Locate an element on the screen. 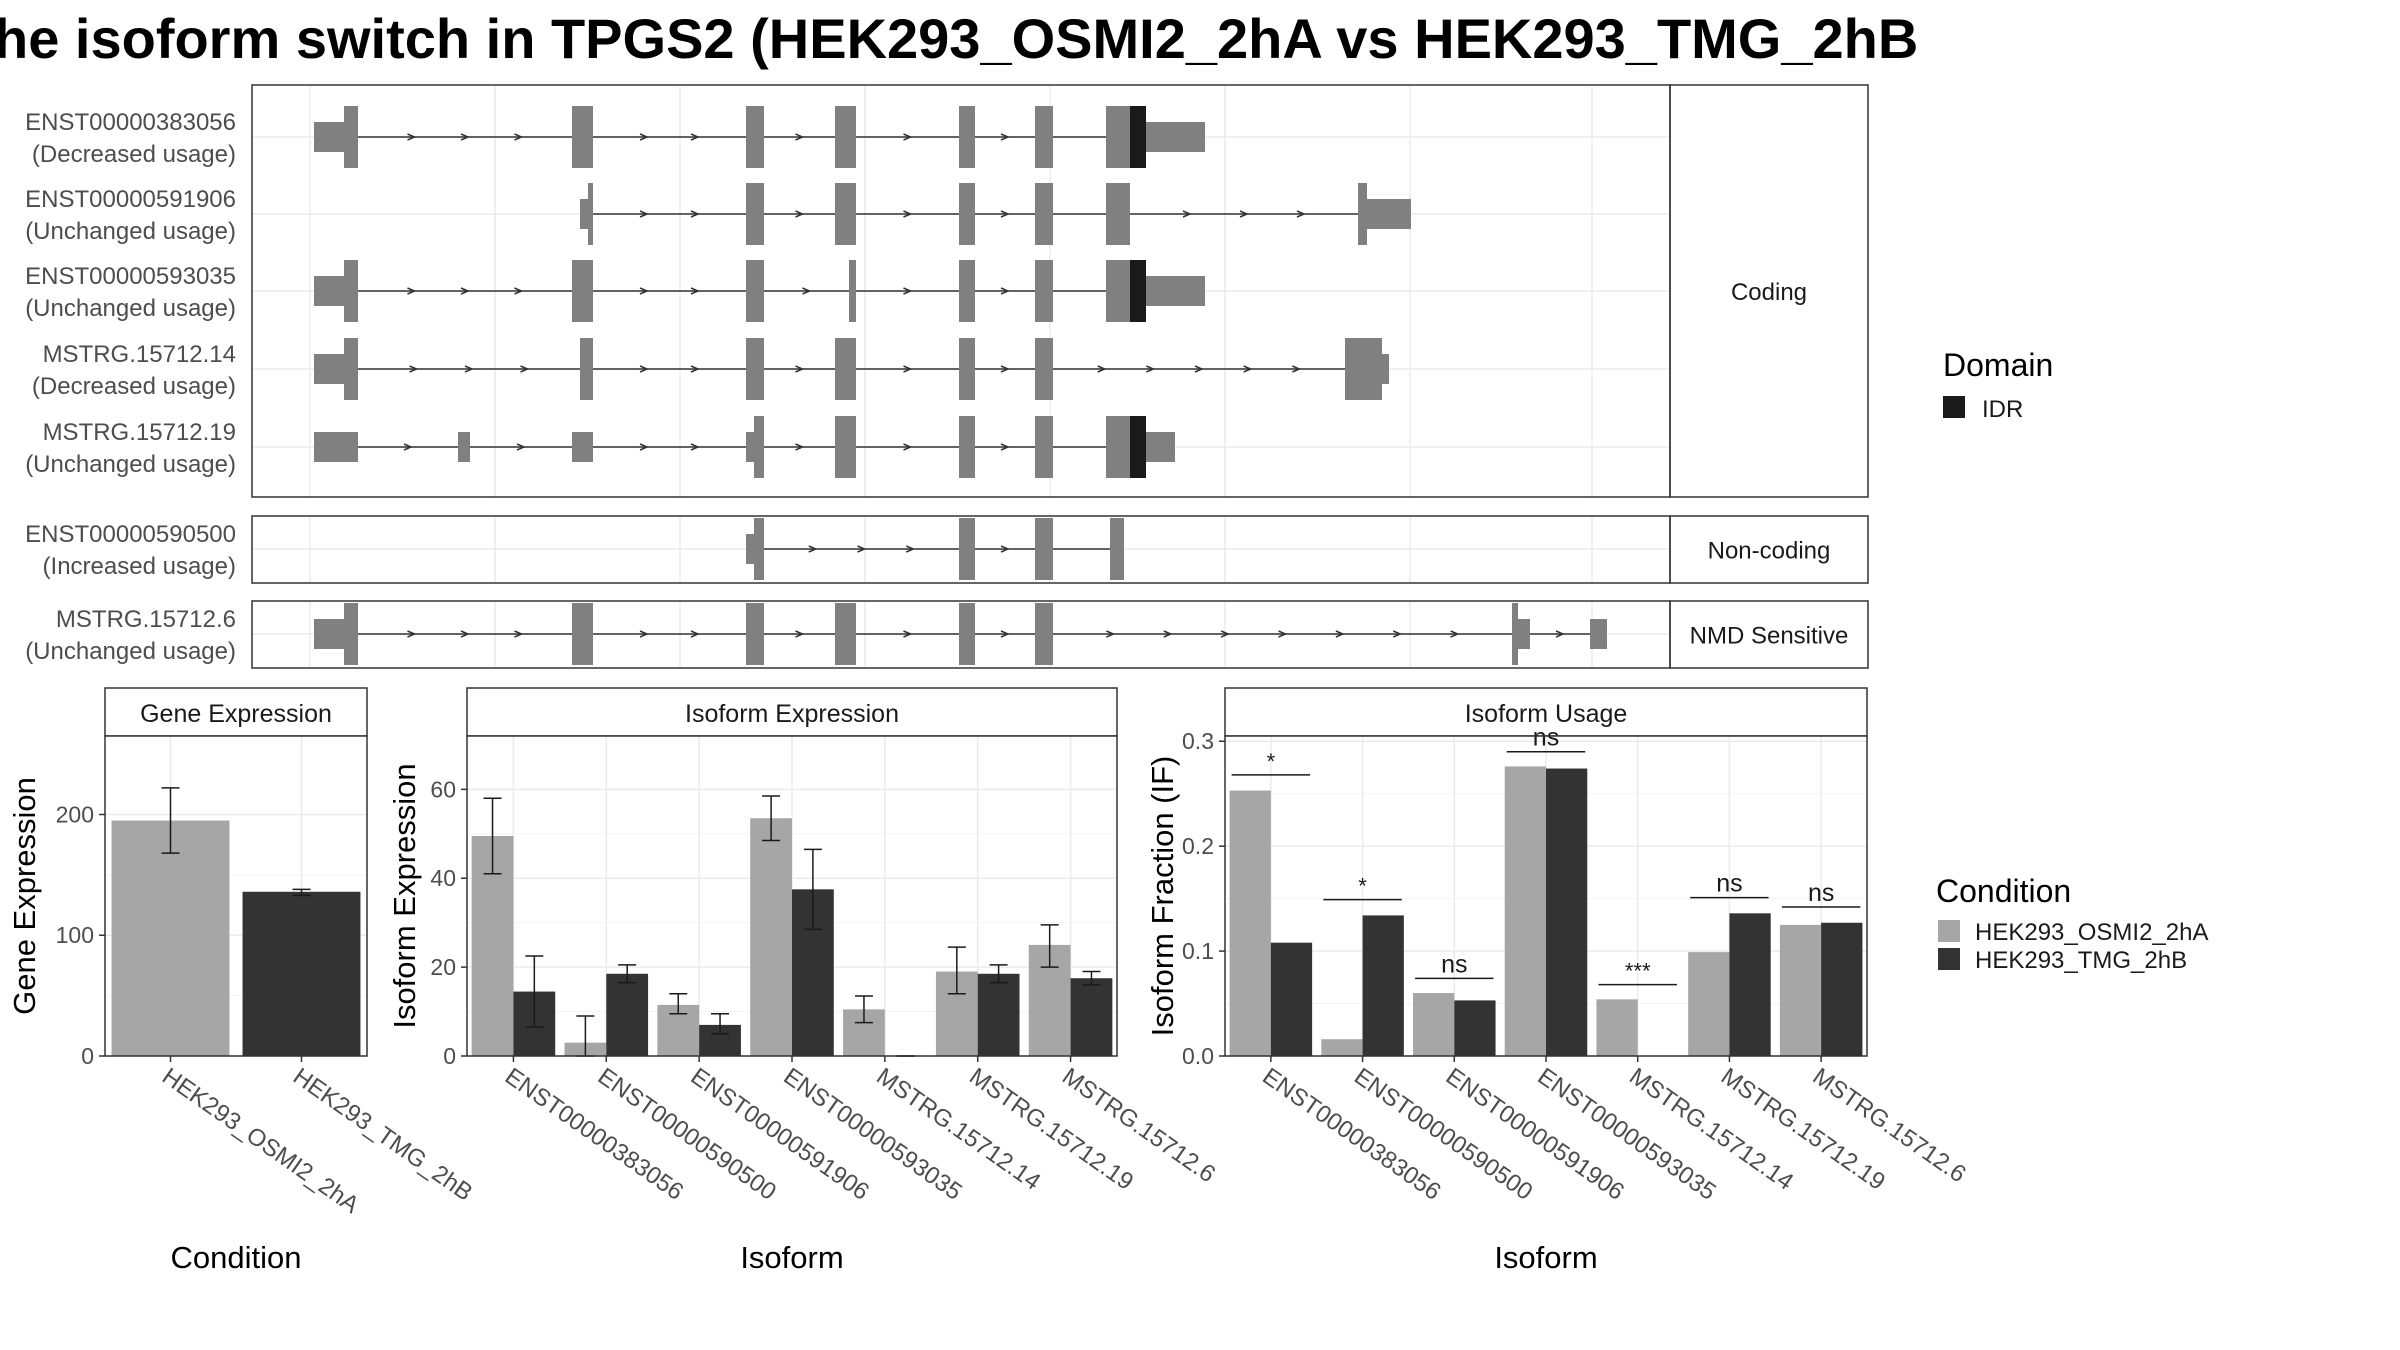 The width and height of the screenshot is (2400, 1350). structure-strip is located at coordinates (1769, 291).